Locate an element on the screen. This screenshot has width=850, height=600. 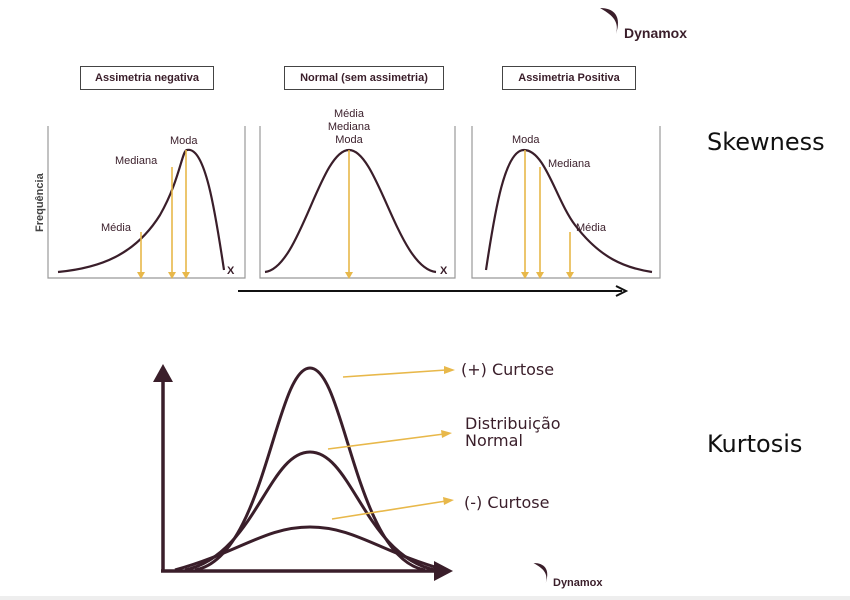
label-normal-distribution-line2: Normal is located at coordinates (494, 440).